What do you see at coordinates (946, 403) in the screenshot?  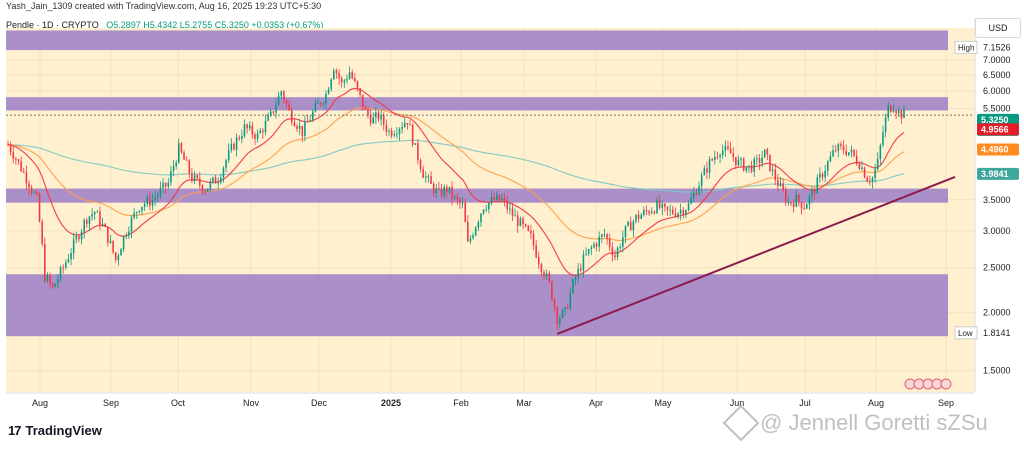 I see `time-tick-label: Sep` at bounding box center [946, 403].